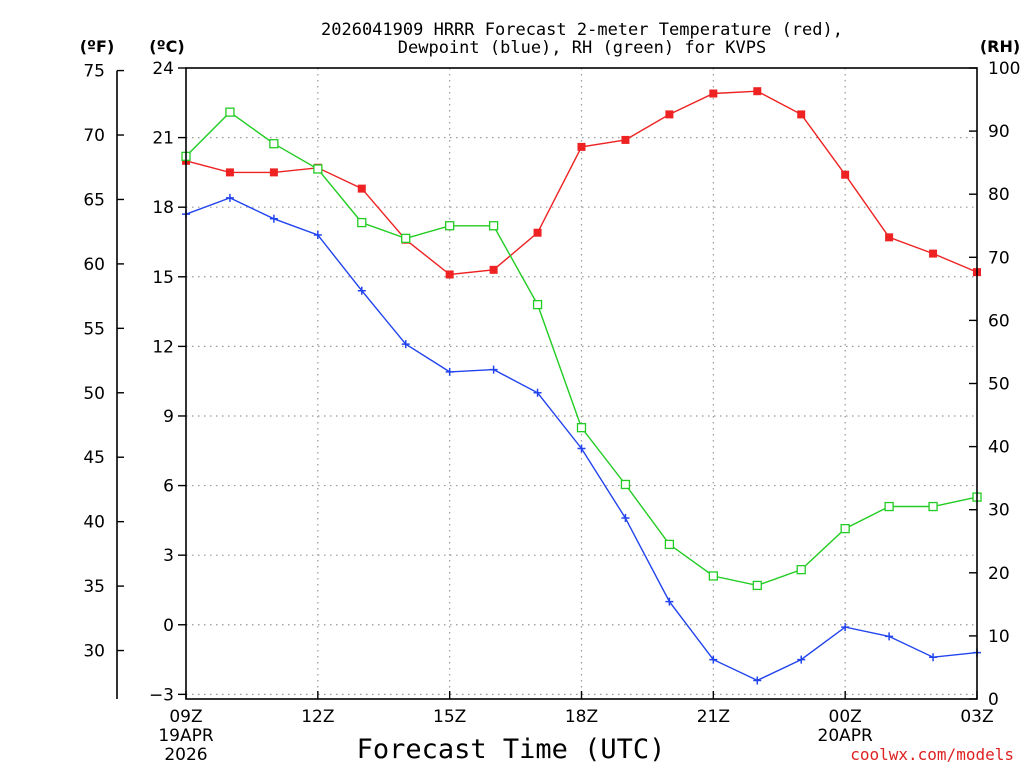  What do you see at coordinates (317, 717) in the screenshot?
I see `x-tick-label: 12Z` at bounding box center [317, 717].